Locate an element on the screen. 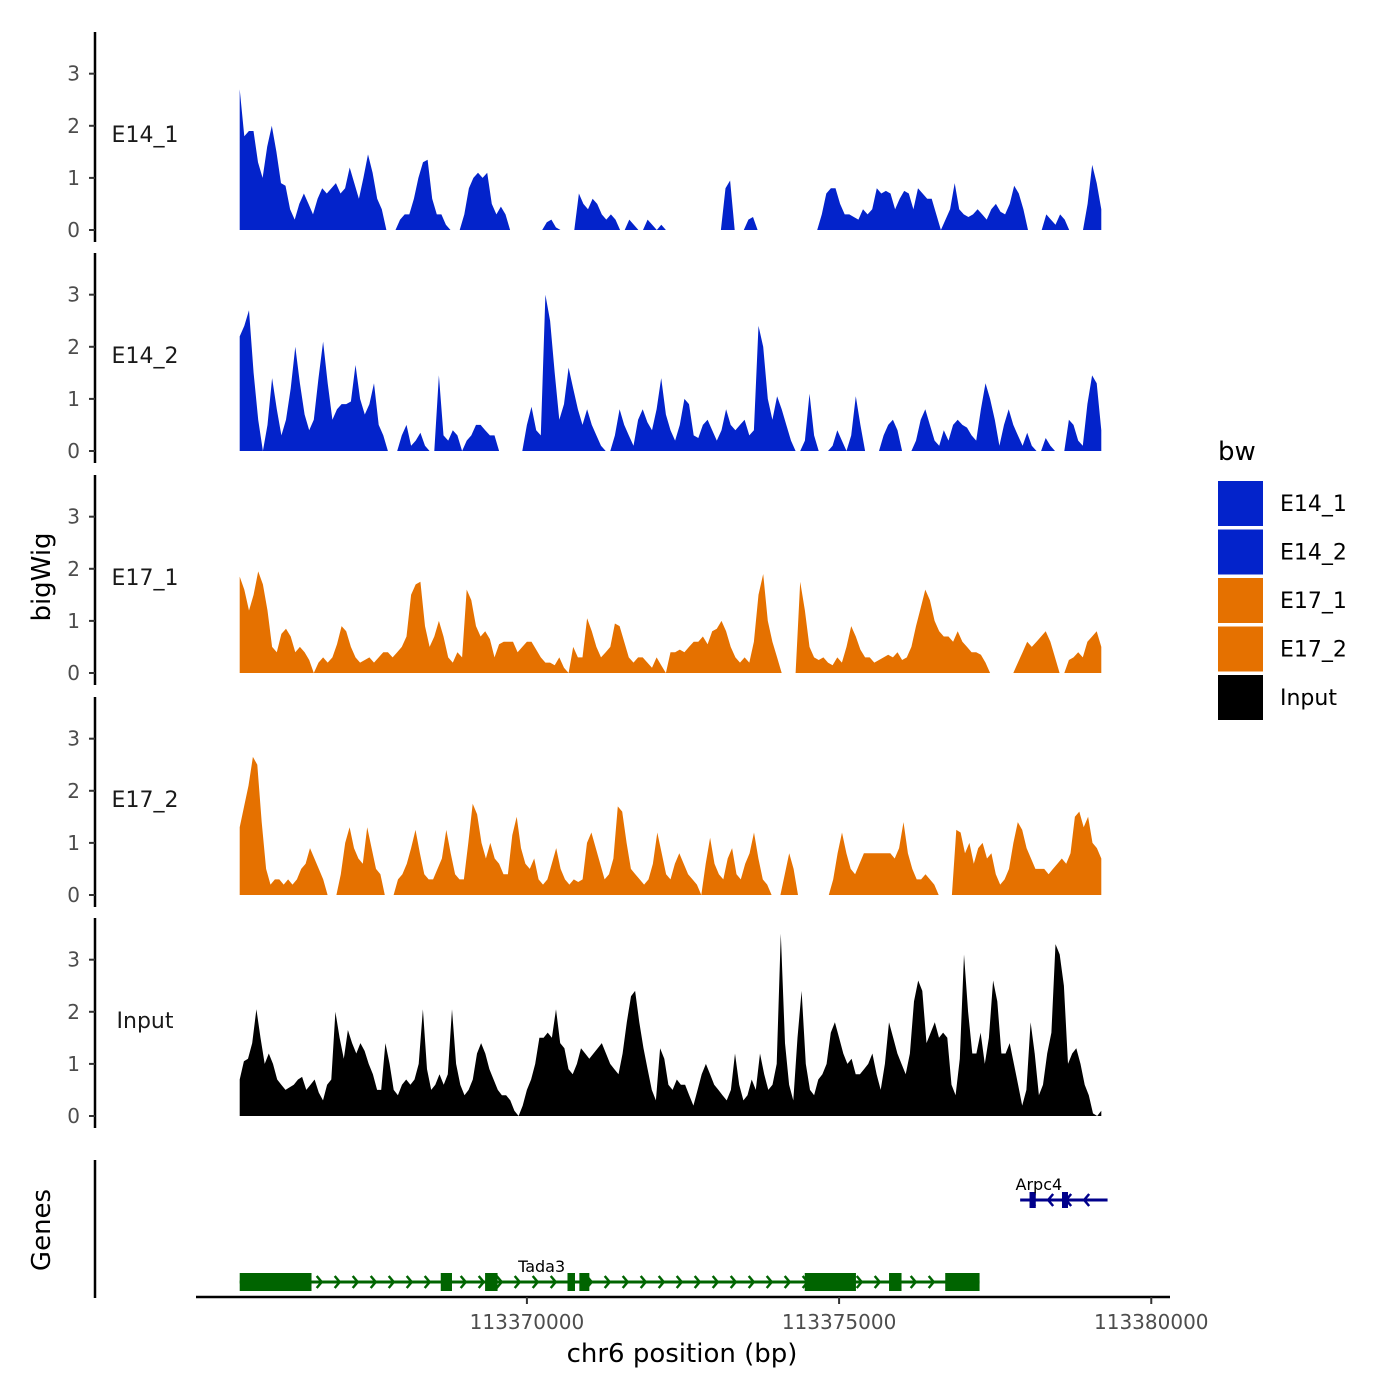 The height and width of the screenshot is (1400, 1400). genes-axis-title: Genes is located at coordinates (42, 1230).